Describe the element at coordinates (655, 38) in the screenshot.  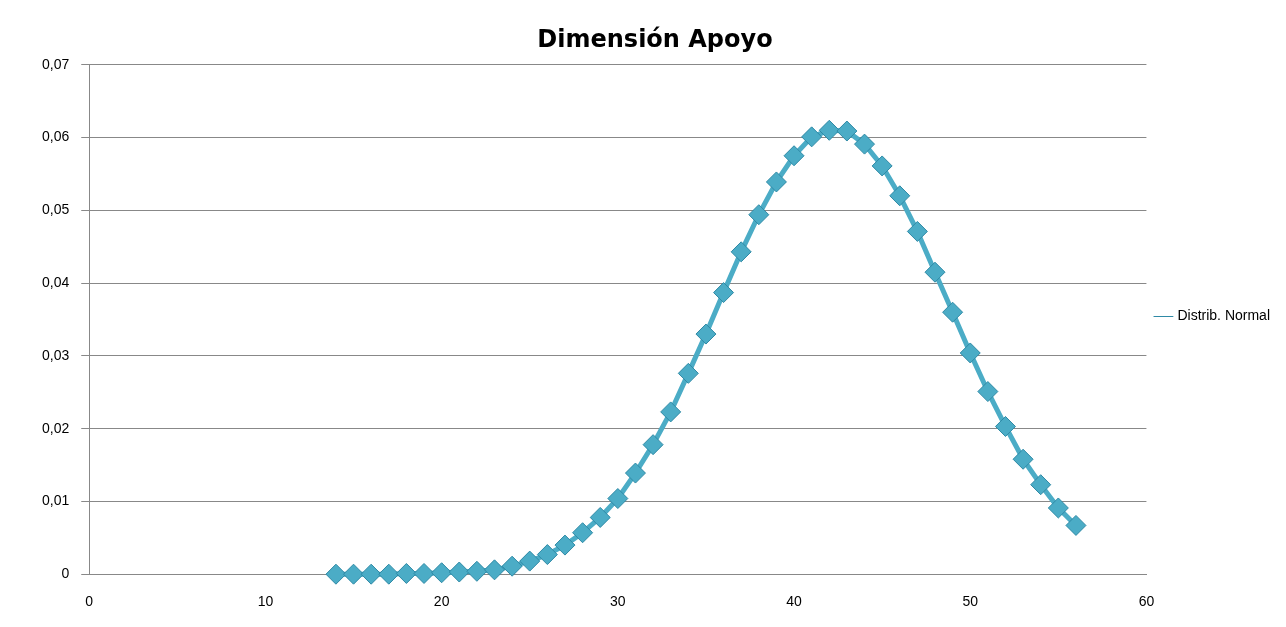
I see `chart-title: Dimensión Apoyo` at that location.